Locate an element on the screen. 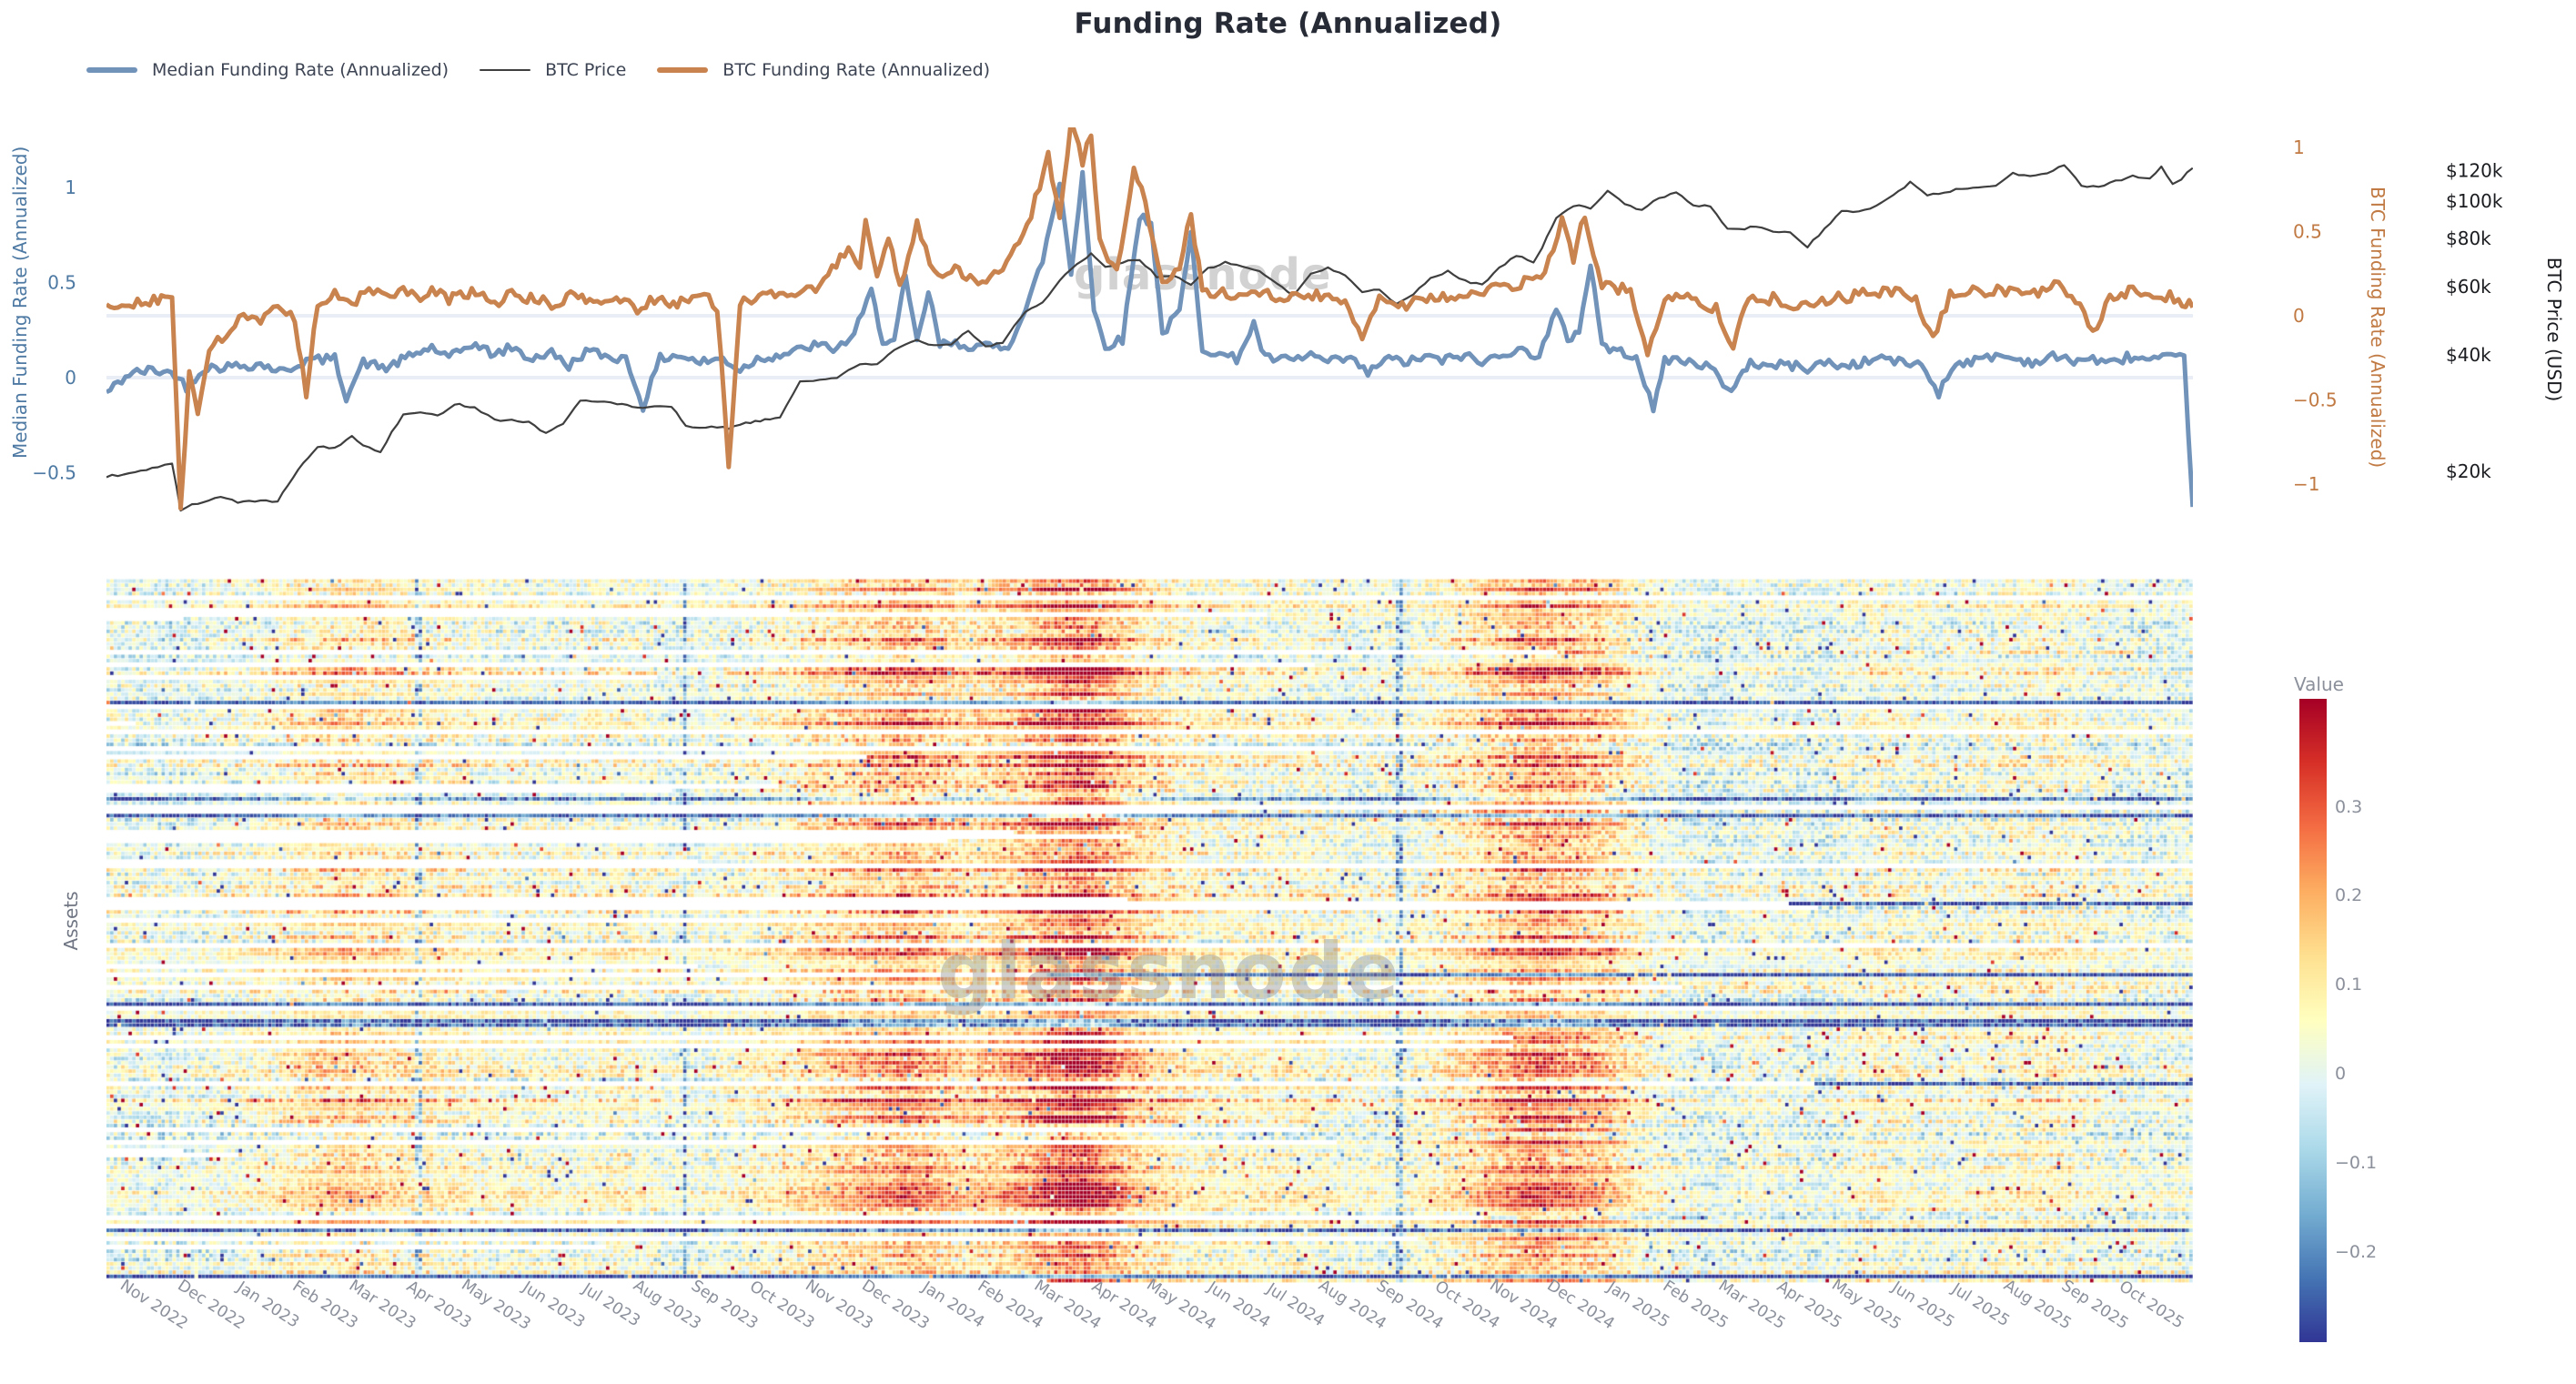 This screenshot has height=1384, width=2576. btc-price-axis-tick: $100k is located at coordinates (2474, 201).